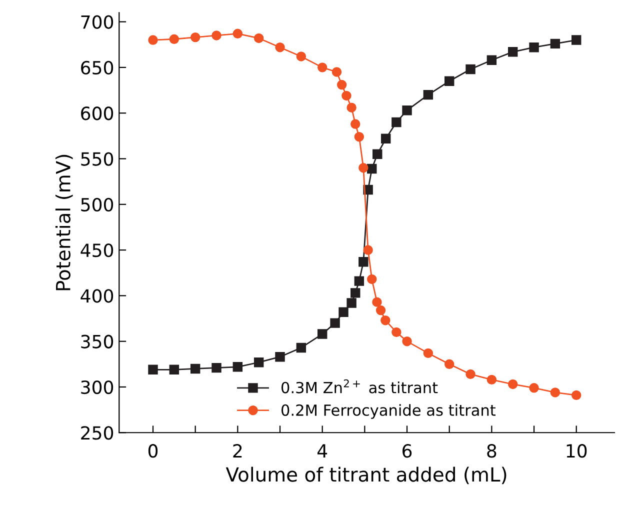  Describe the element at coordinates (97, 22) in the screenshot. I see `y-tick-label: 700` at that location.